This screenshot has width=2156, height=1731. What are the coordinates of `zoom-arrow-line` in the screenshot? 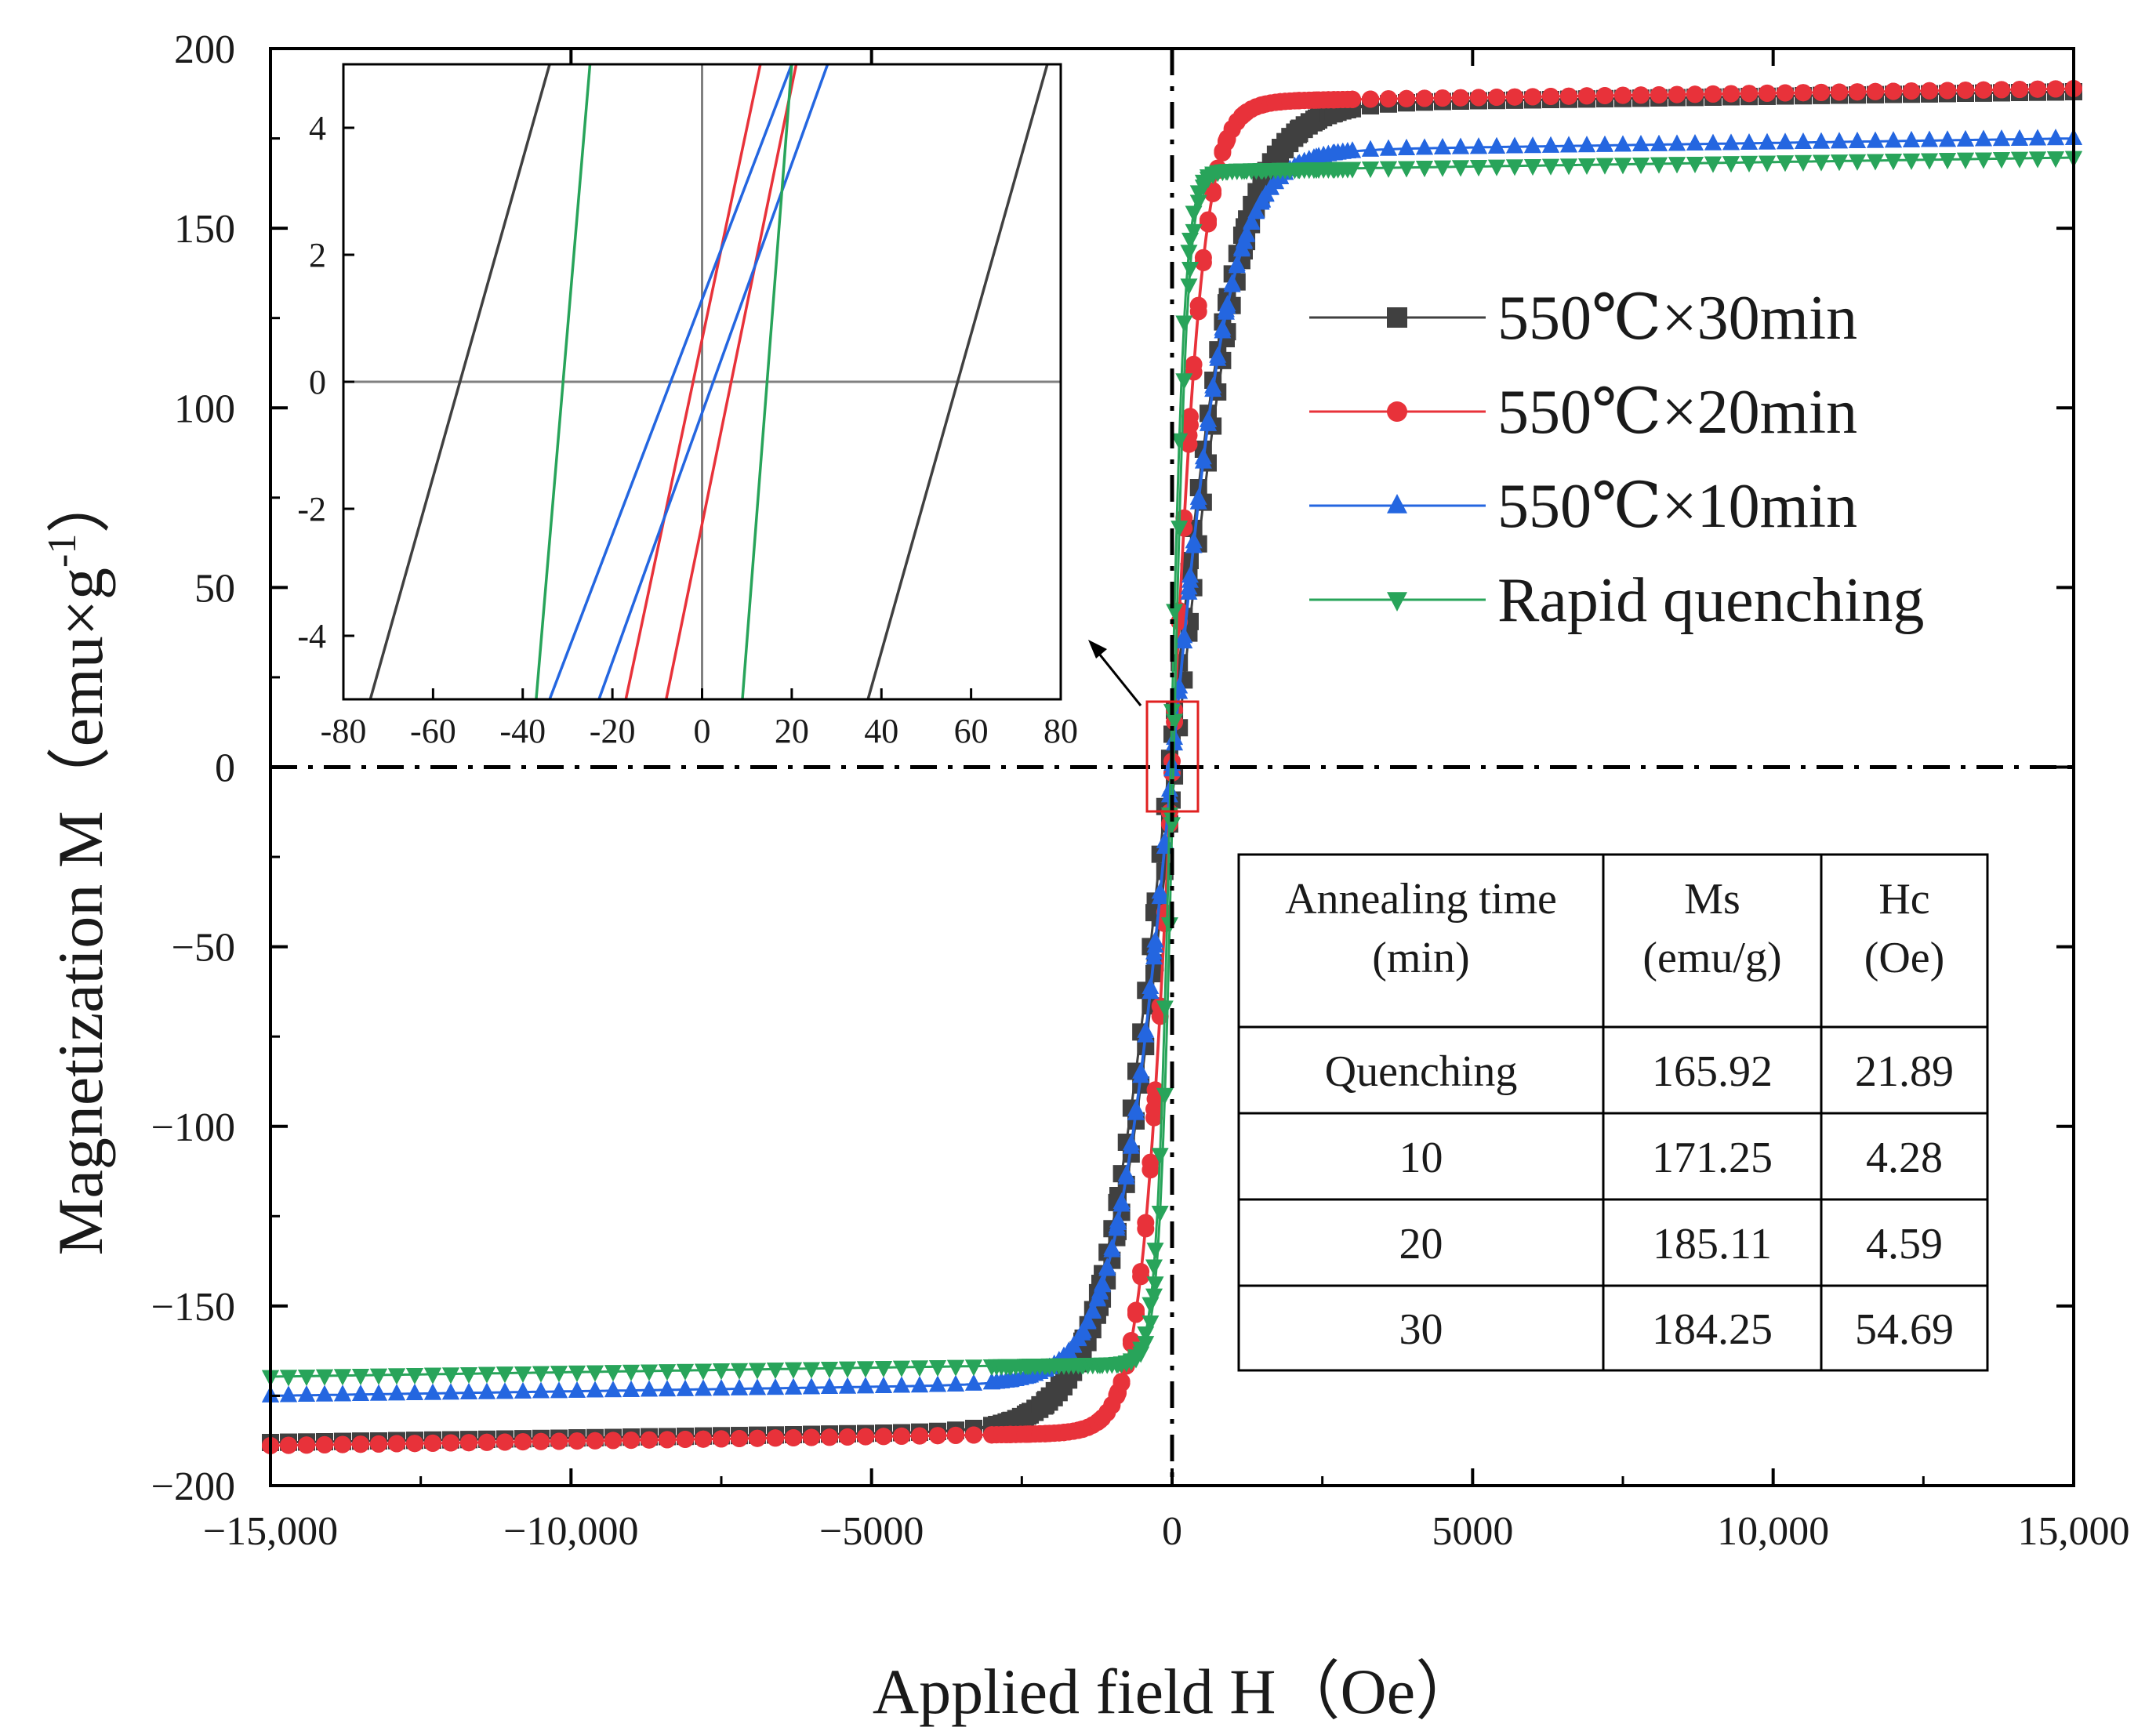 It's located at (1120, 679).